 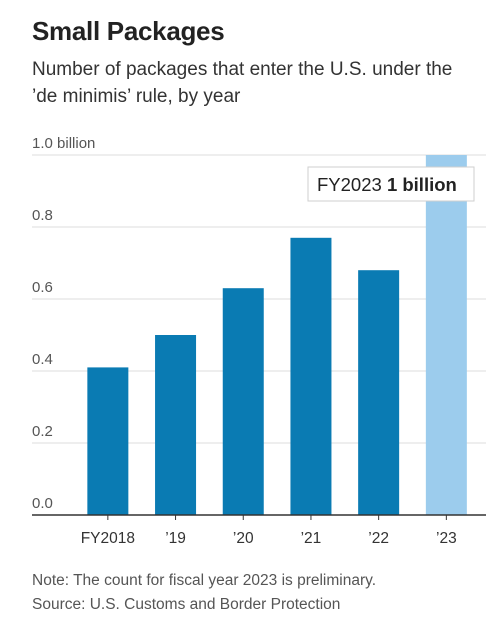 What do you see at coordinates (42, 287) in the screenshot?
I see `y-tick-label: 0.6` at bounding box center [42, 287].